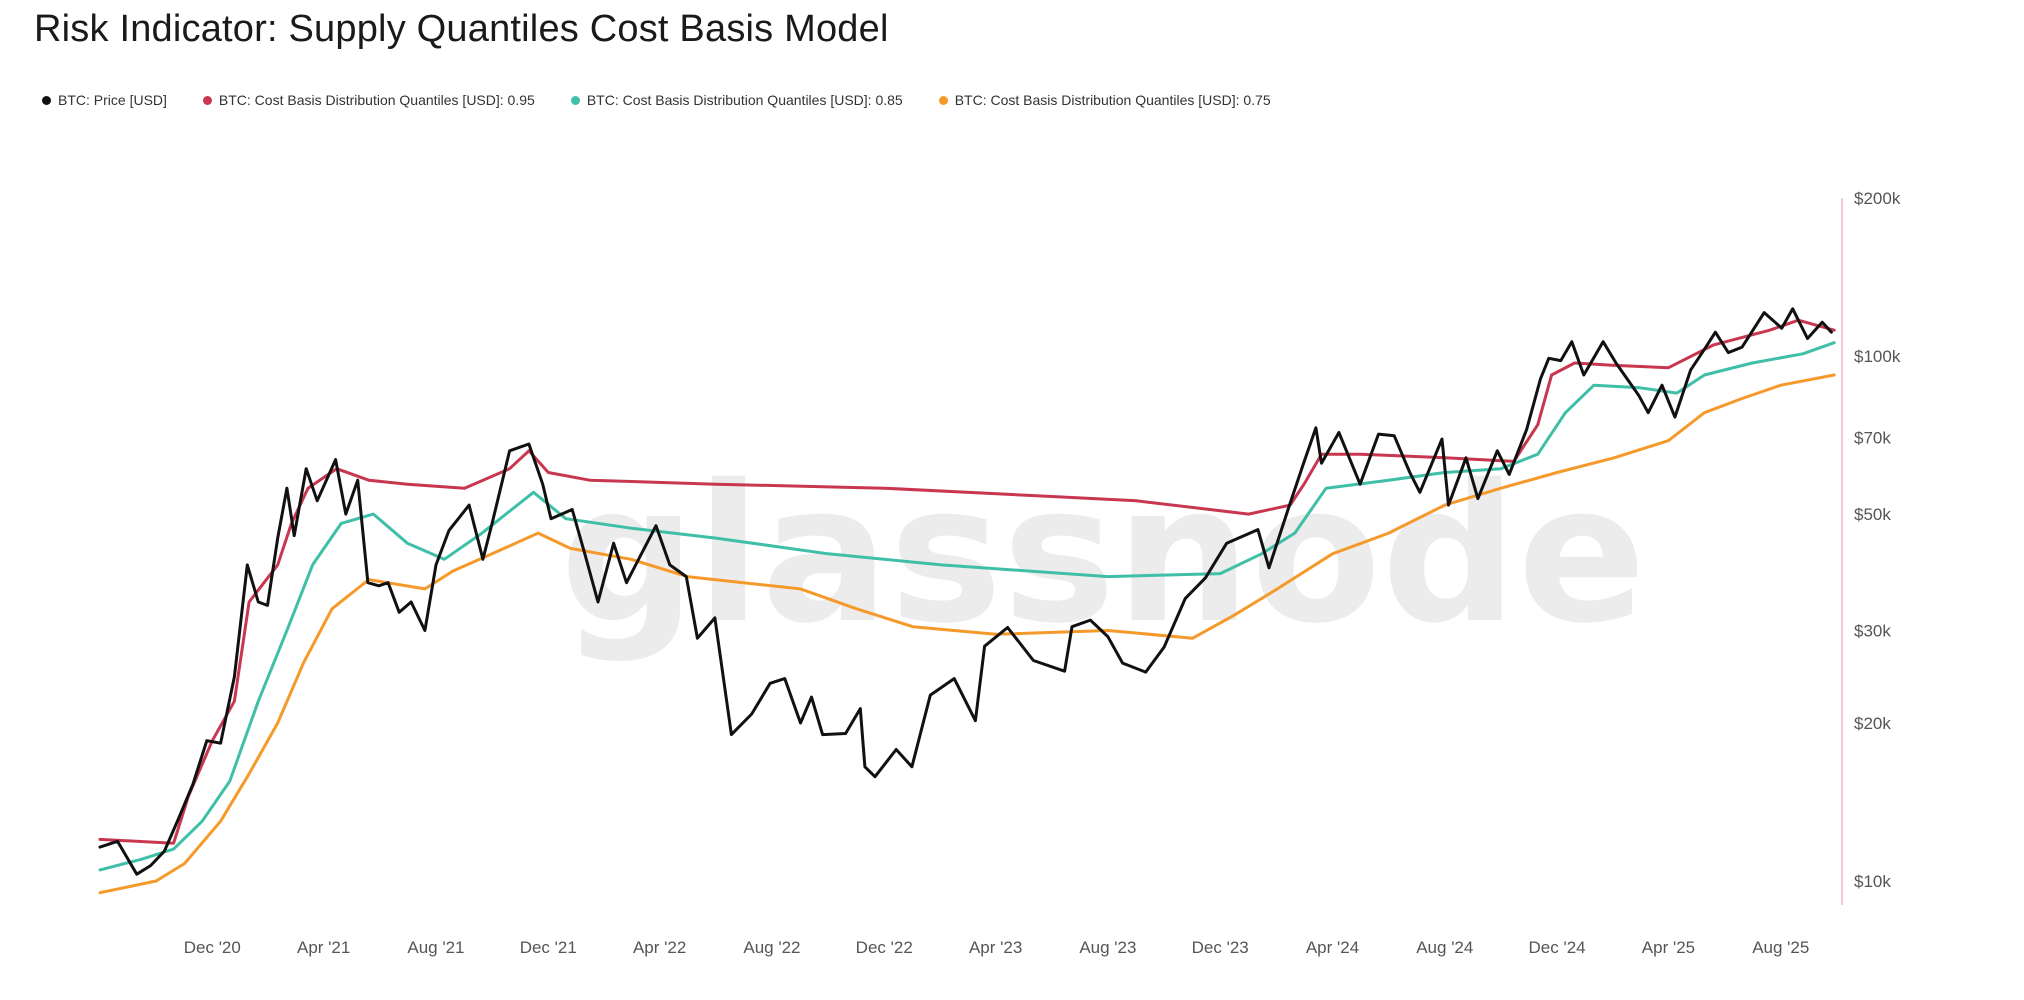 This screenshot has width=2024, height=1000. Describe the element at coordinates (323, 947) in the screenshot. I see `x-tick-label: Apr '21` at that location.